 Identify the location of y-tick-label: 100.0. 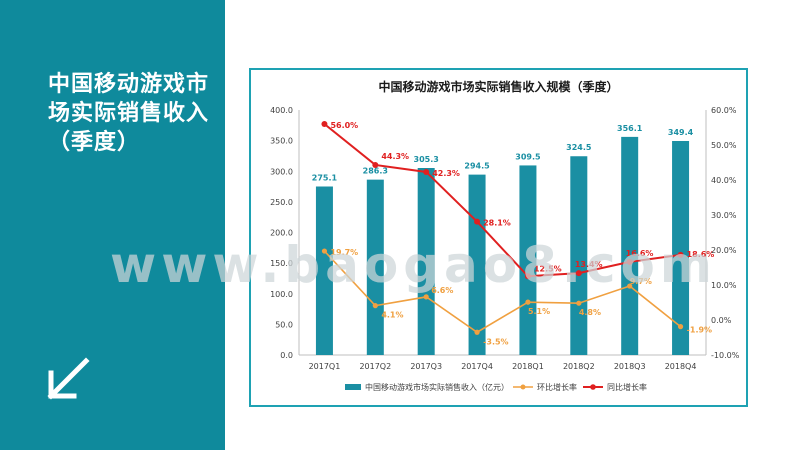
(281, 294).